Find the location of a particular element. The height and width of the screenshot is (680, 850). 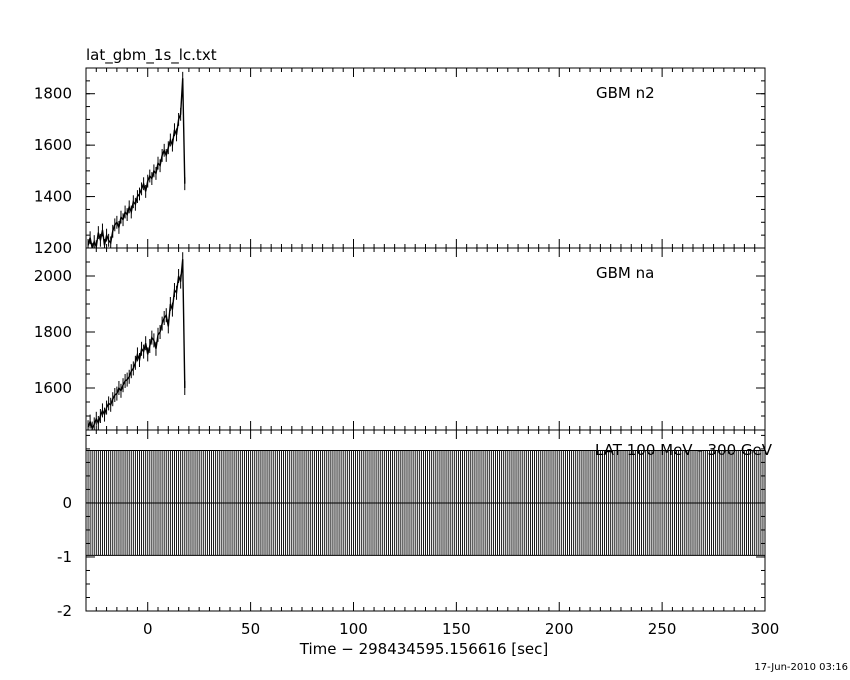

x-tick-label: 300 is located at coordinates (765, 629).